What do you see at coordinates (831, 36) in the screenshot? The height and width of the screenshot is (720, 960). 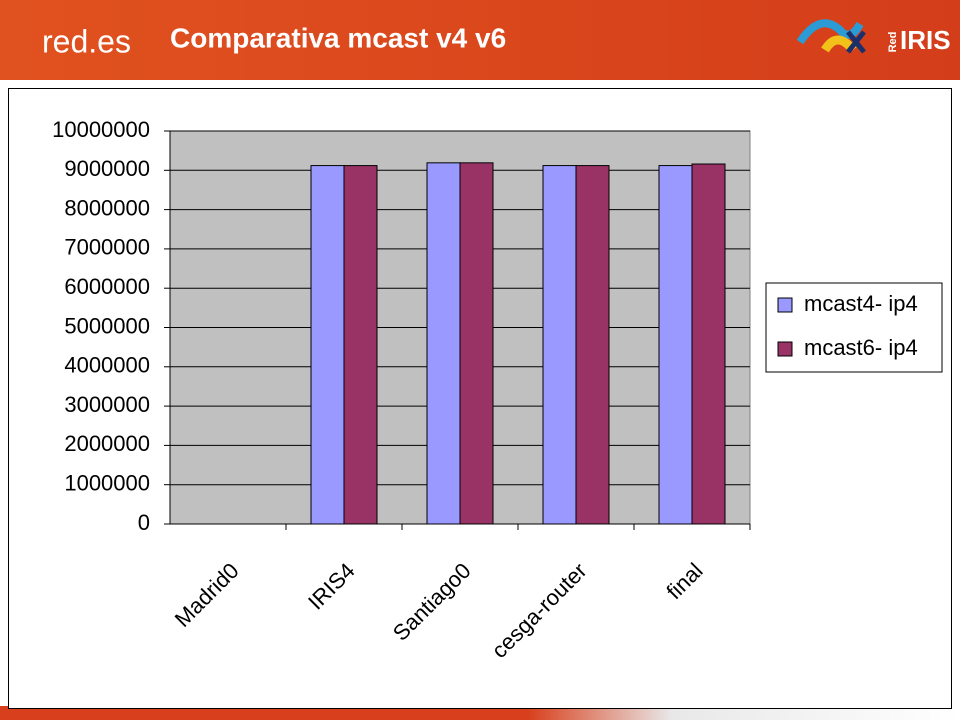 I see `logo-right-icon` at bounding box center [831, 36].